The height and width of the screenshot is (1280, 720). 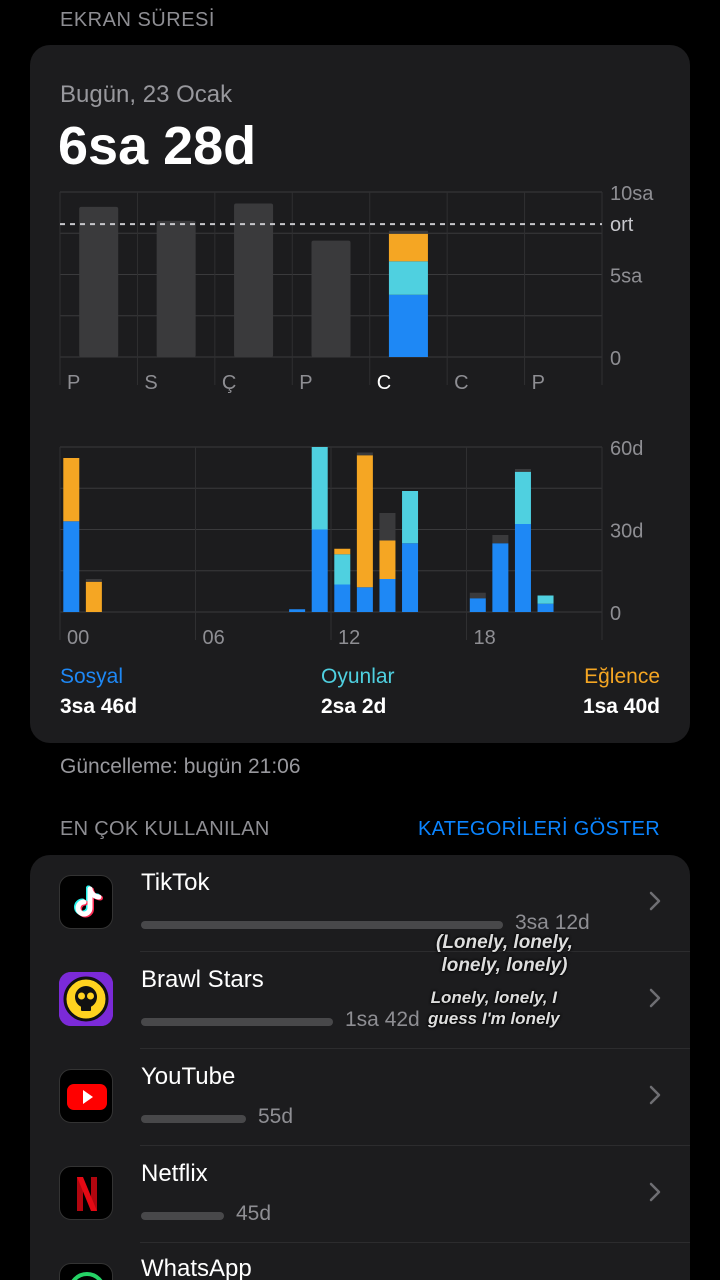 What do you see at coordinates (360, 830) in the screenshot?
I see `most-used-header: EN ÇOK KULLANILAN KATEGORİLERİ GÖSTER` at bounding box center [360, 830].